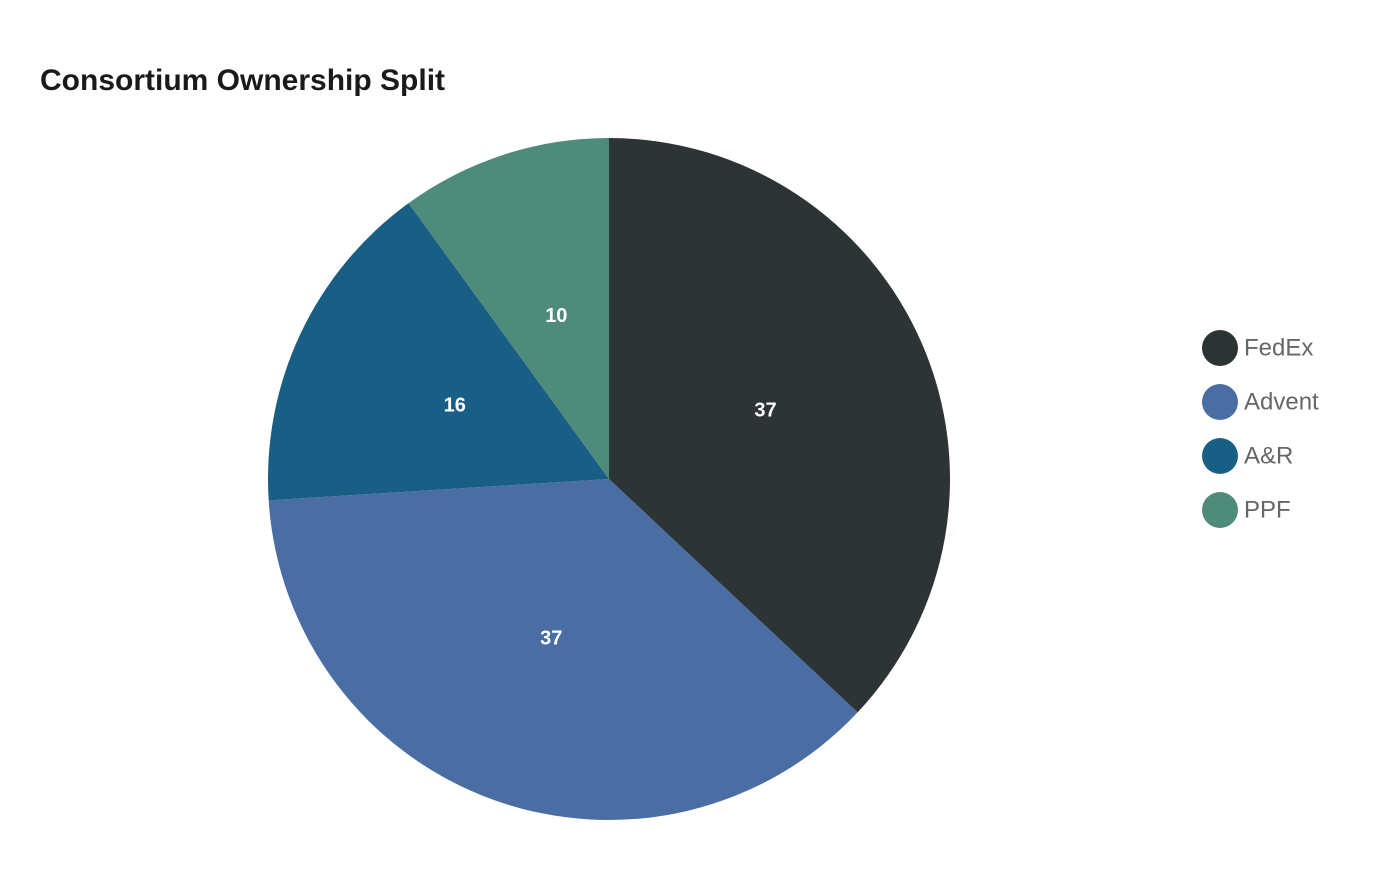 The width and height of the screenshot is (1400, 880). What do you see at coordinates (1281, 401) in the screenshot?
I see `legend-label: Advent` at bounding box center [1281, 401].